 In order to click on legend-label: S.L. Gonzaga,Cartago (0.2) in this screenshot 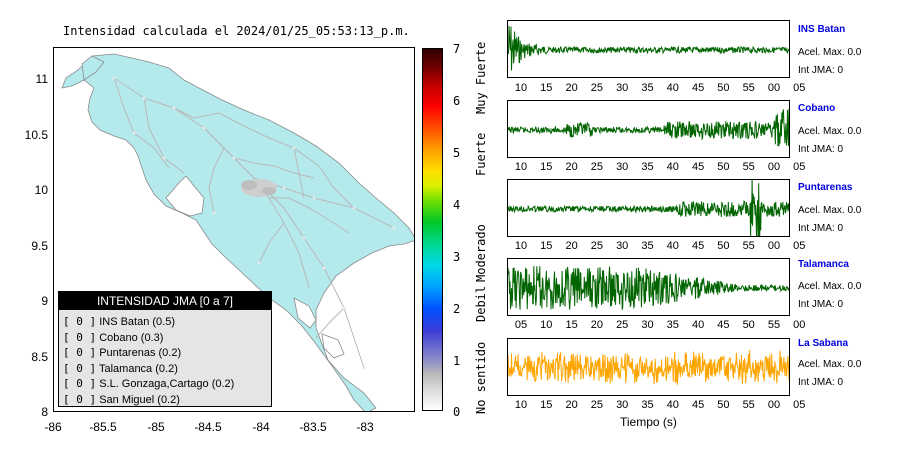, I will do `click(167, 384)`.